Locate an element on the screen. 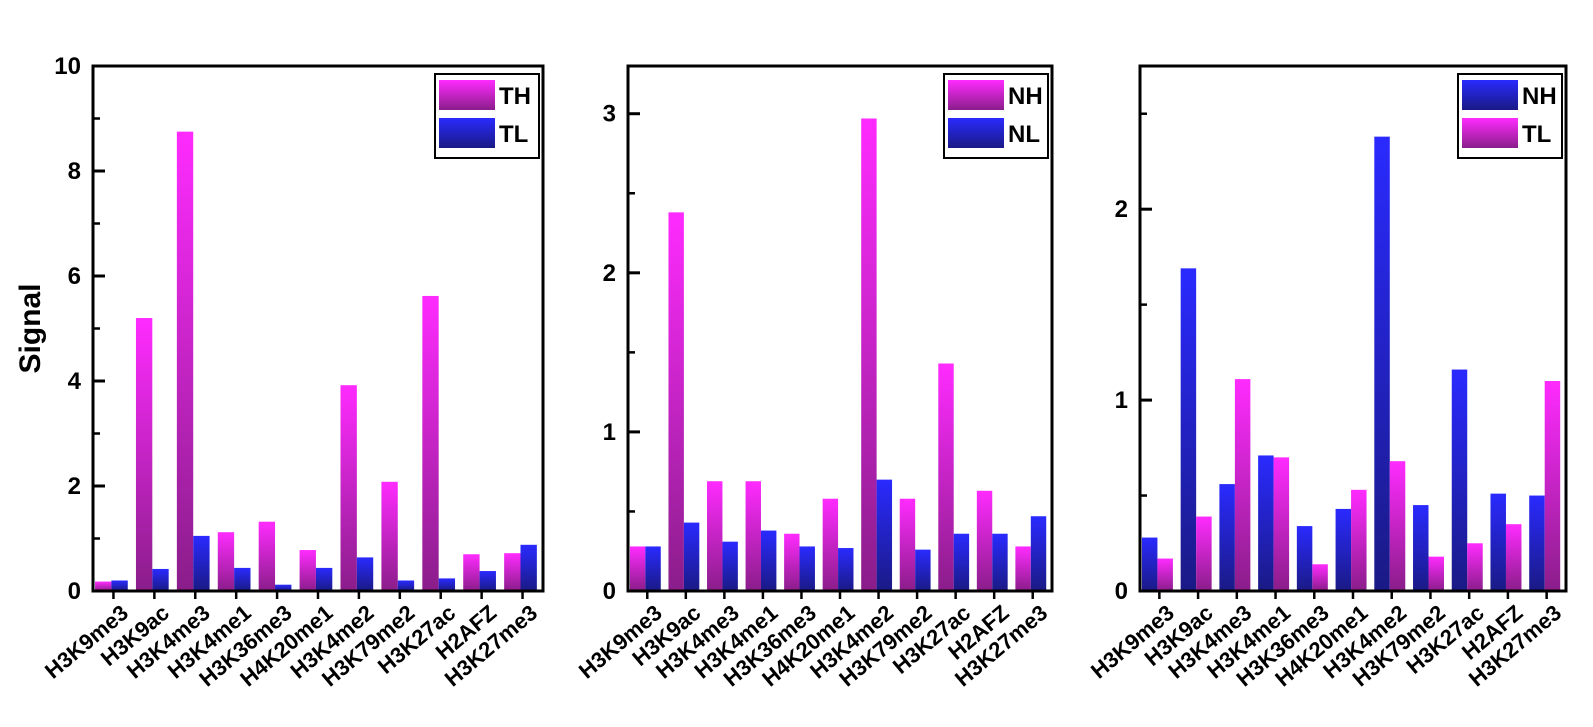 The image size is (1593, 727). y-tick-label: 3 is located at coordinates (609, 114).